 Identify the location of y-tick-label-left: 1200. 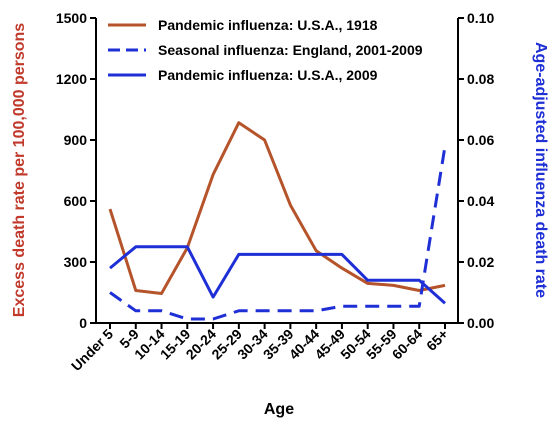
(71, 79).